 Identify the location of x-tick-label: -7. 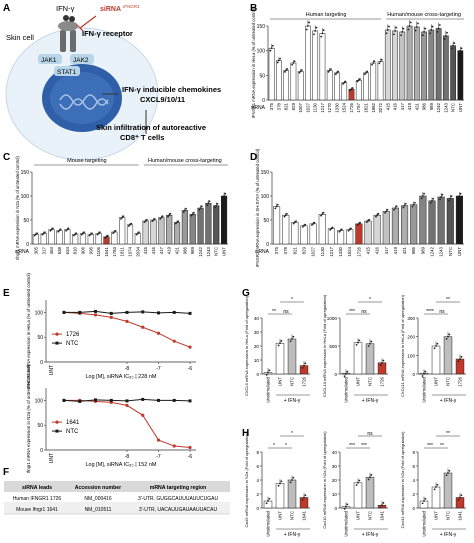
(158, 457).